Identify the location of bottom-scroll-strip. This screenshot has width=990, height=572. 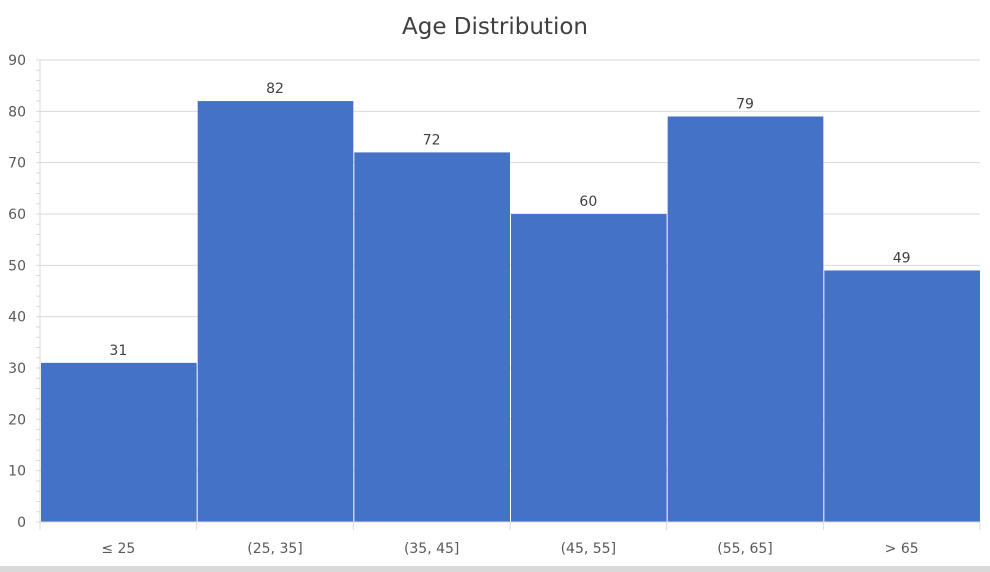
(495, 569).